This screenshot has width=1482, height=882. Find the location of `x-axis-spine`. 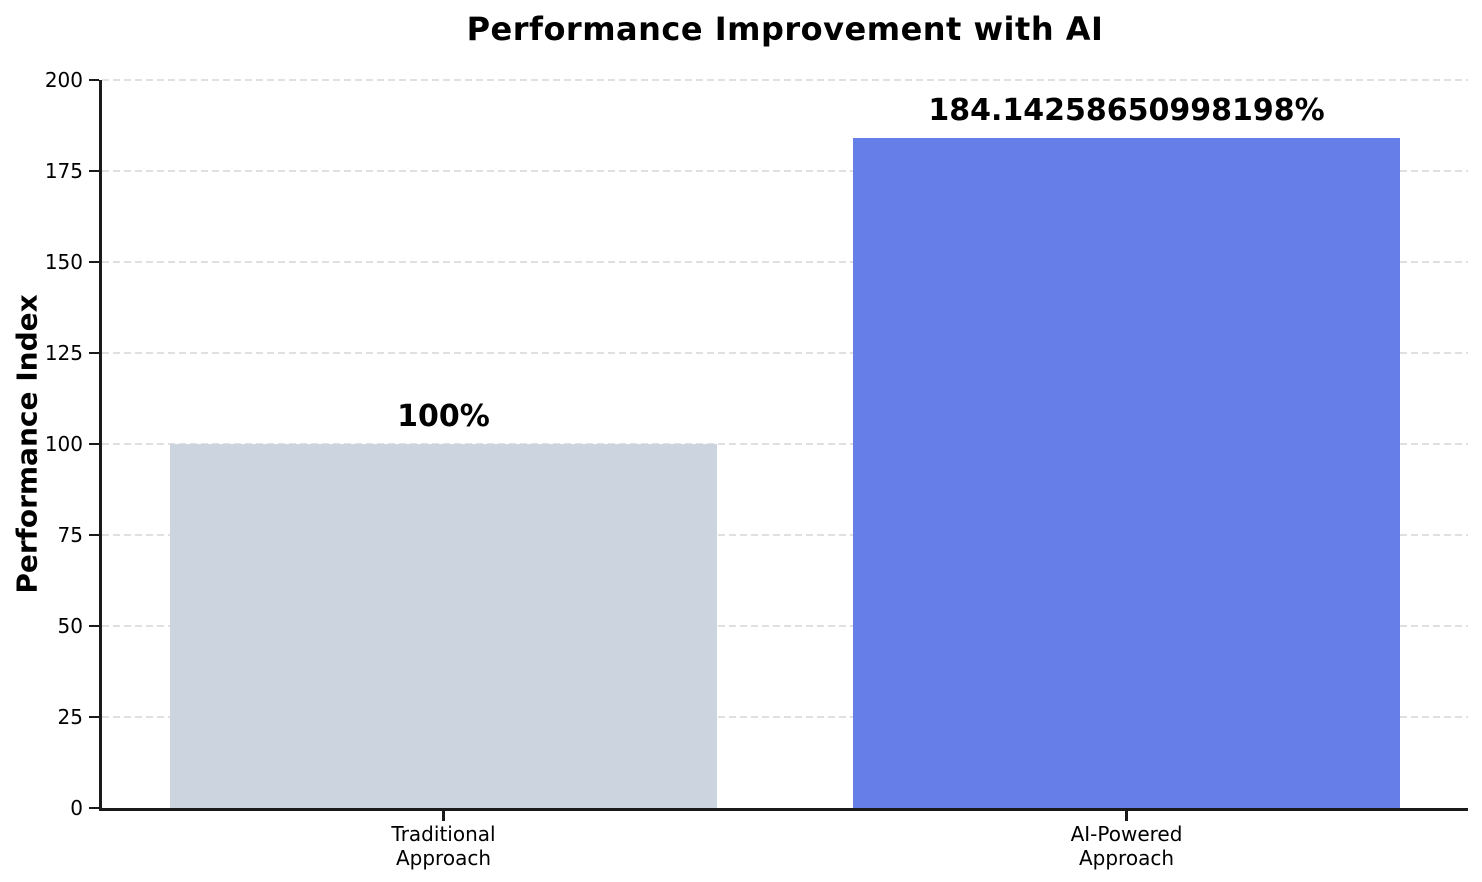

x-axis-spine is located at coordinates (783, 809).